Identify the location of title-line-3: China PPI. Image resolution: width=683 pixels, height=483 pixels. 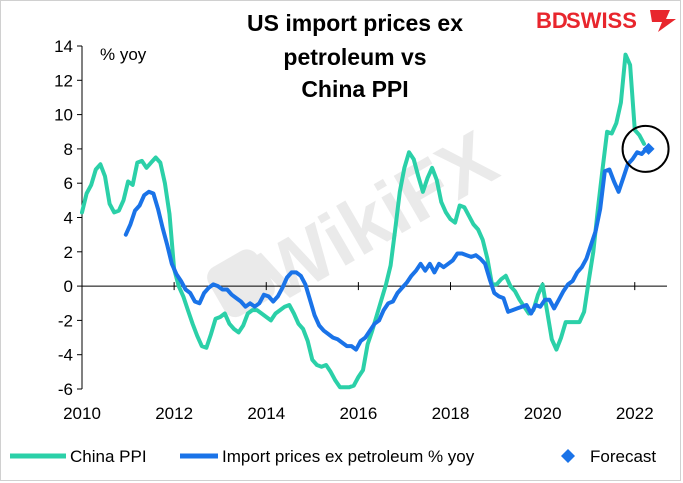
(354, 89).